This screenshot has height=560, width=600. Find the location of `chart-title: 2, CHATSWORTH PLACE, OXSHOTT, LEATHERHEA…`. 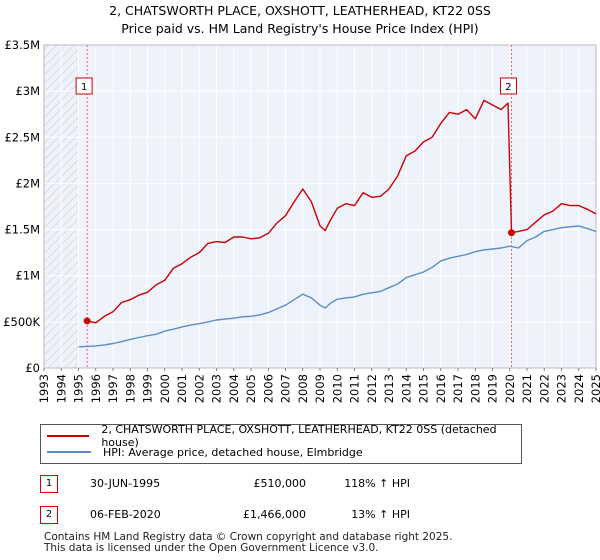

chart-title: 2, CHATSWORTH PLACE, OXSHOTT, LEATHERHEA… is located at coordinates (300, 10).